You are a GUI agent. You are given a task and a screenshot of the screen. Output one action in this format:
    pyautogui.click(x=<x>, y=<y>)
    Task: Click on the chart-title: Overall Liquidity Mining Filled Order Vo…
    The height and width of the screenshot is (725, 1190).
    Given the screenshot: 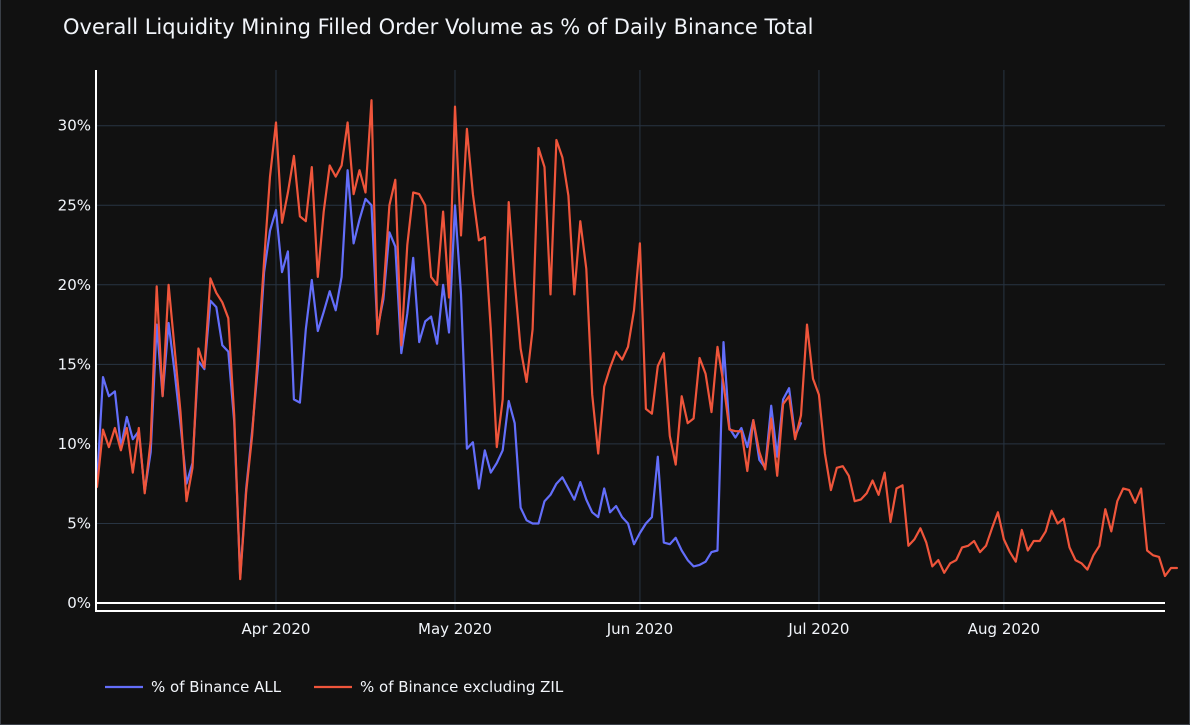 What is the action you would take?
    pyautogui.click(x=438, y=27)
    